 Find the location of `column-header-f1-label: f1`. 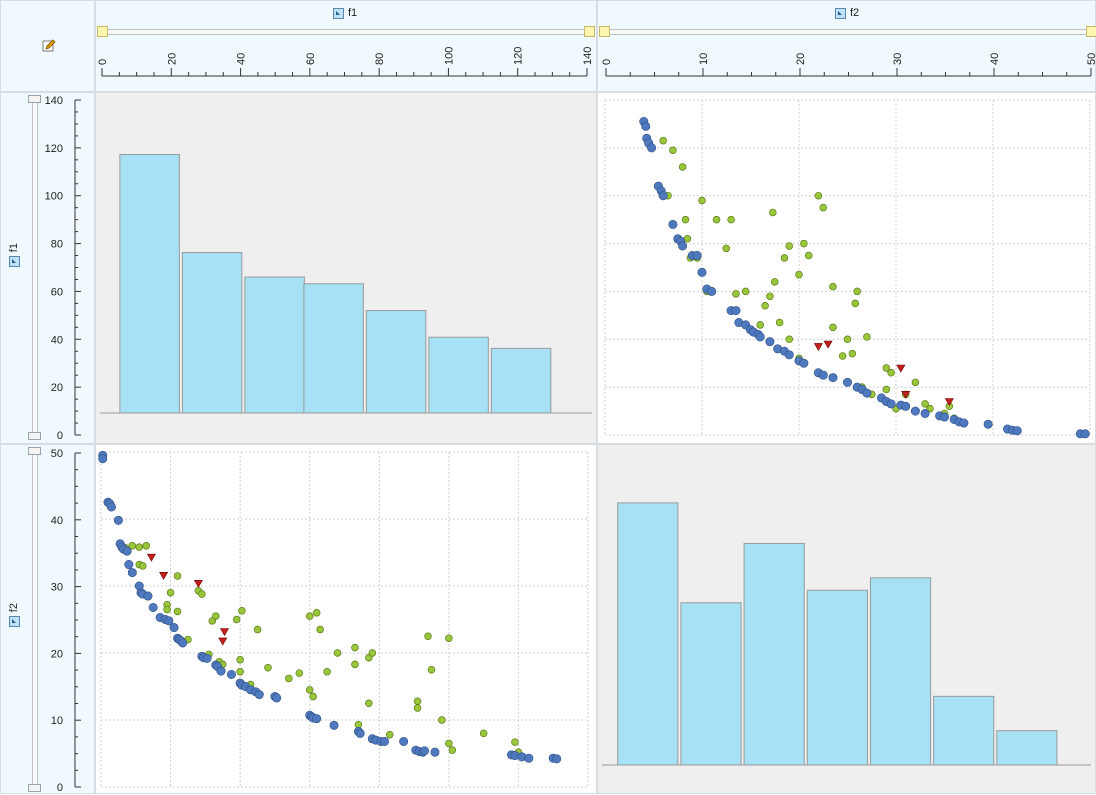

column-header-f1-label: f1 is located at coordinates (345, 13).